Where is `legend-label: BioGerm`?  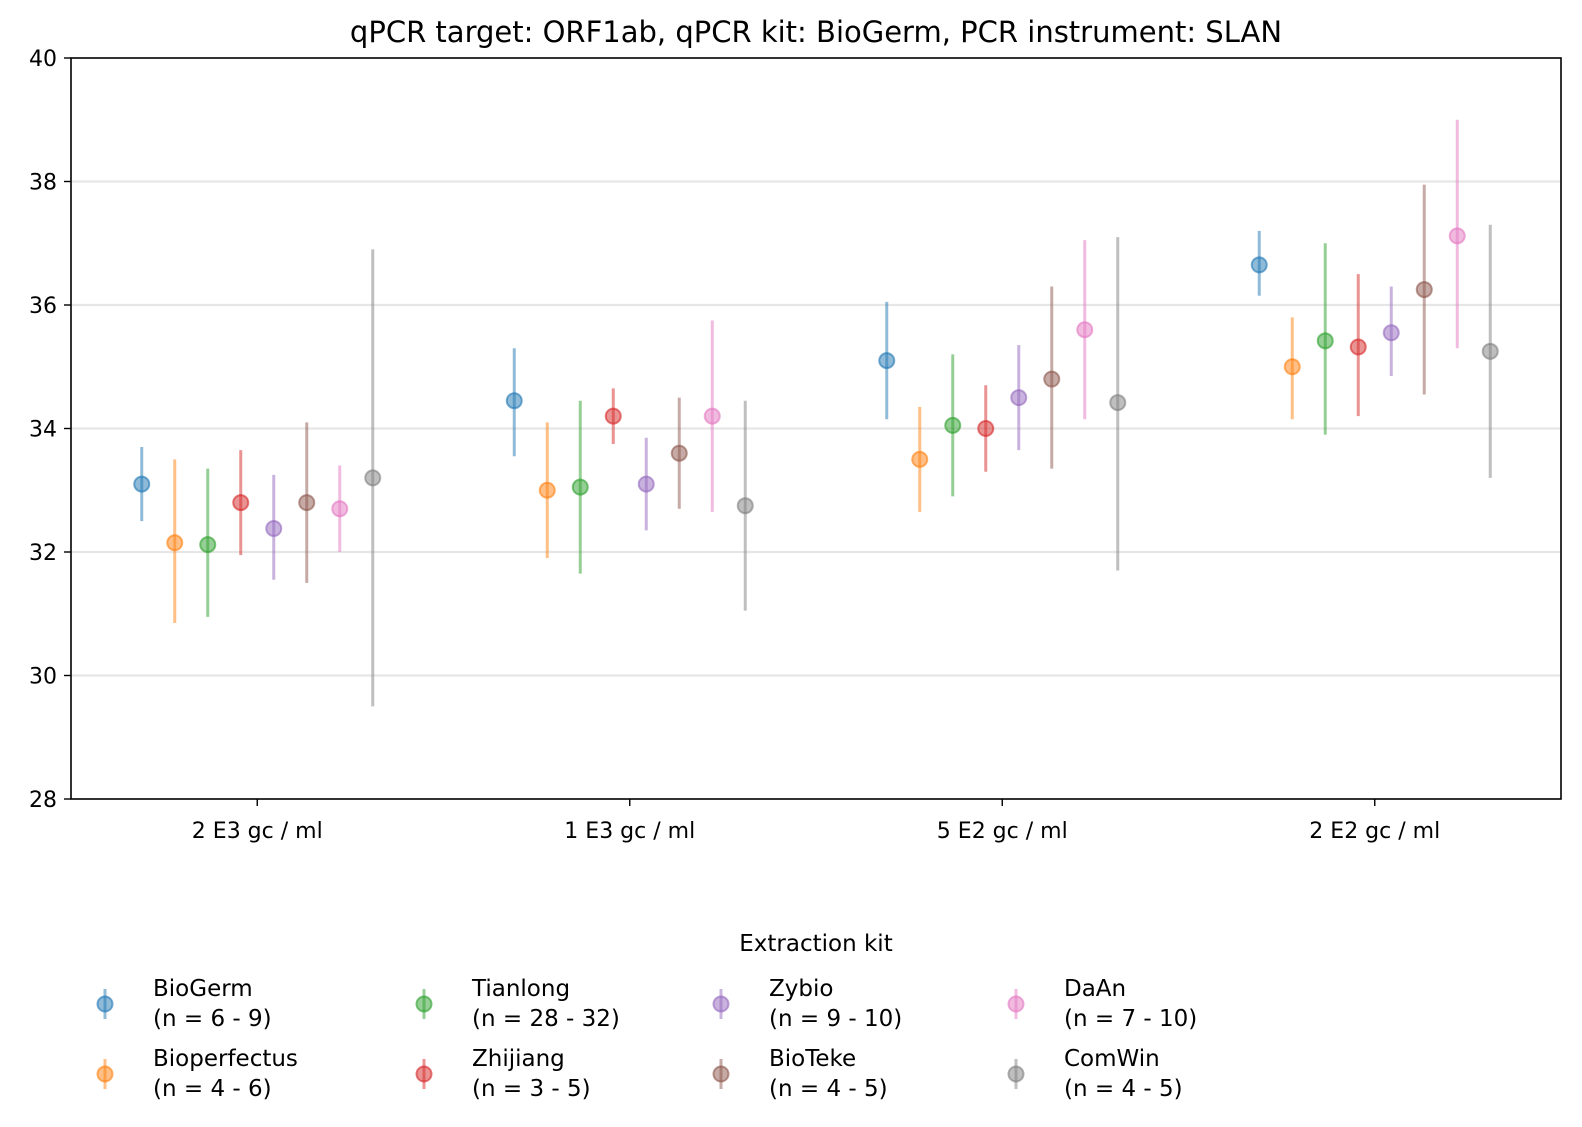
legend-label: BioGerm is located at coordinates (203, 989).